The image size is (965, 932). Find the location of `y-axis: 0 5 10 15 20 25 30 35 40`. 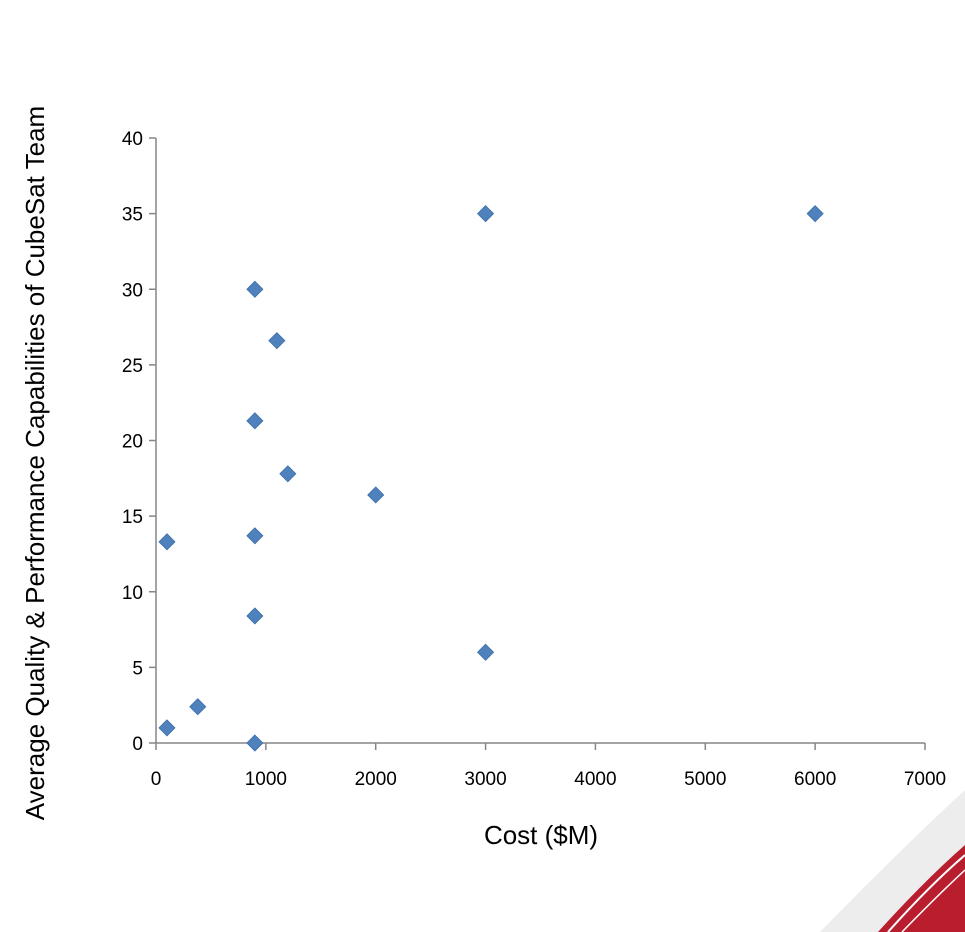

y-axis: 0 5 10 15 20 25 30 35 40 is located at coordinates (139, 442).